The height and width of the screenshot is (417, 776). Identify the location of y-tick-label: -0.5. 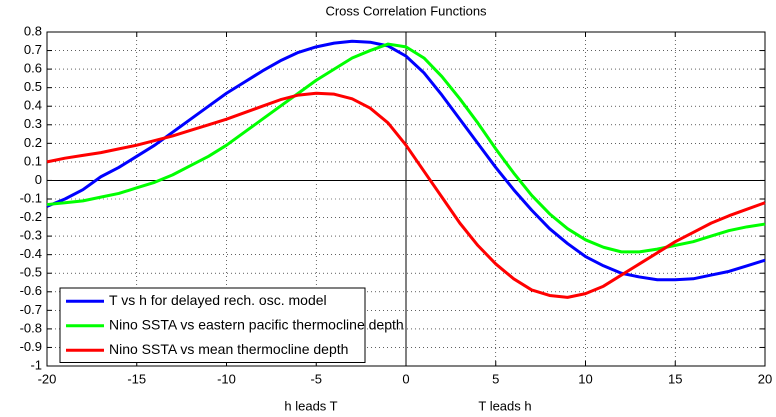
(31, 272).